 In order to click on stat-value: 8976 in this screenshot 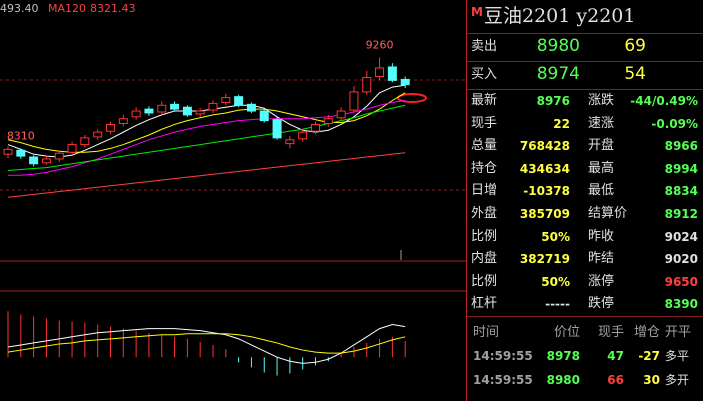, I will do `click(553, 101)`.